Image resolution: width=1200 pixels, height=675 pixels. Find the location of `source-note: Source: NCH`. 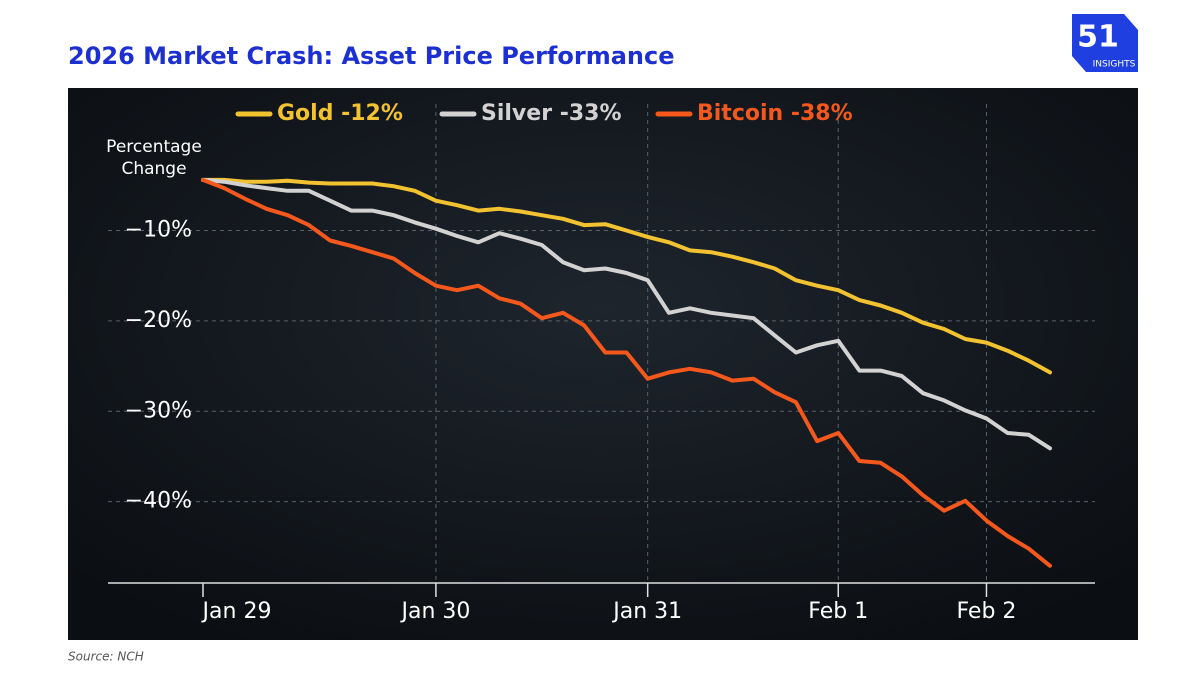

source-note: Source: NCH is located at coordinates (106, 657).